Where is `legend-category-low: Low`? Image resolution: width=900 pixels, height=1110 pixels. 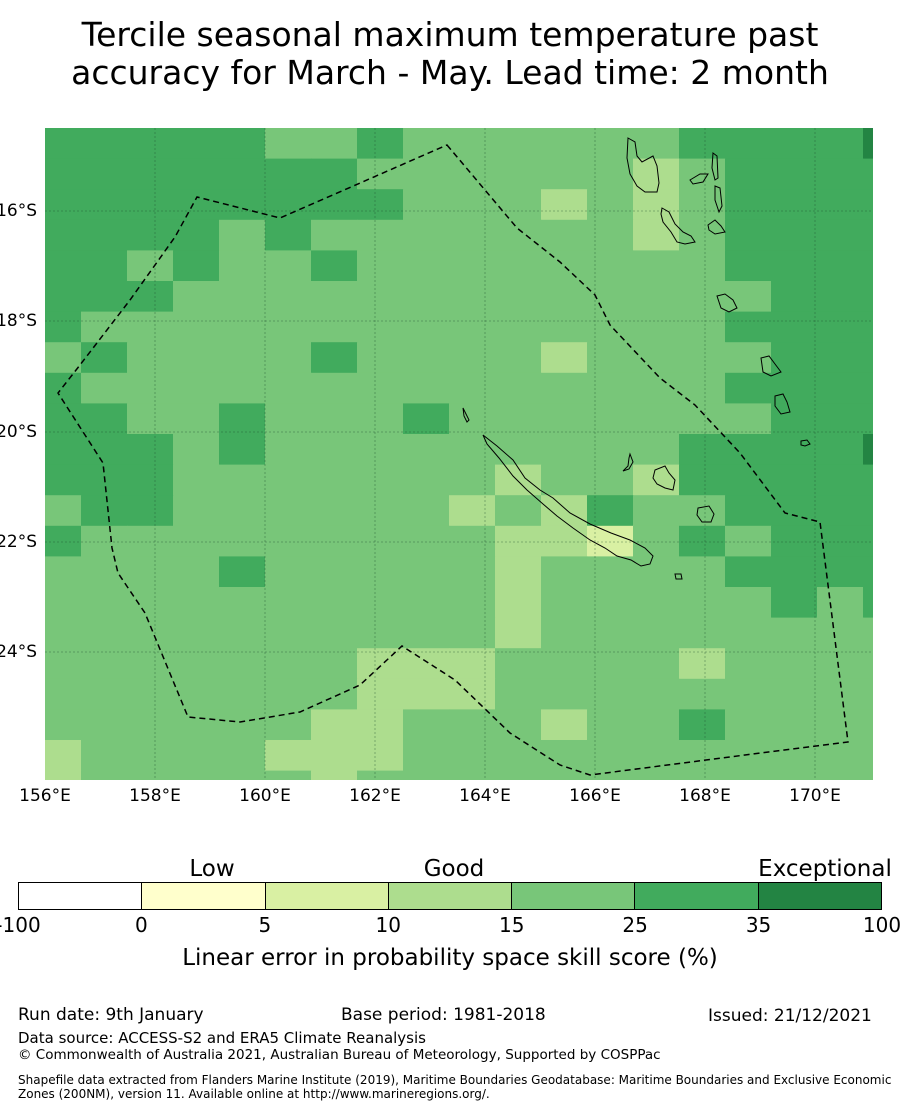
legend-category-low: Low is located at coordinates (212, 869).